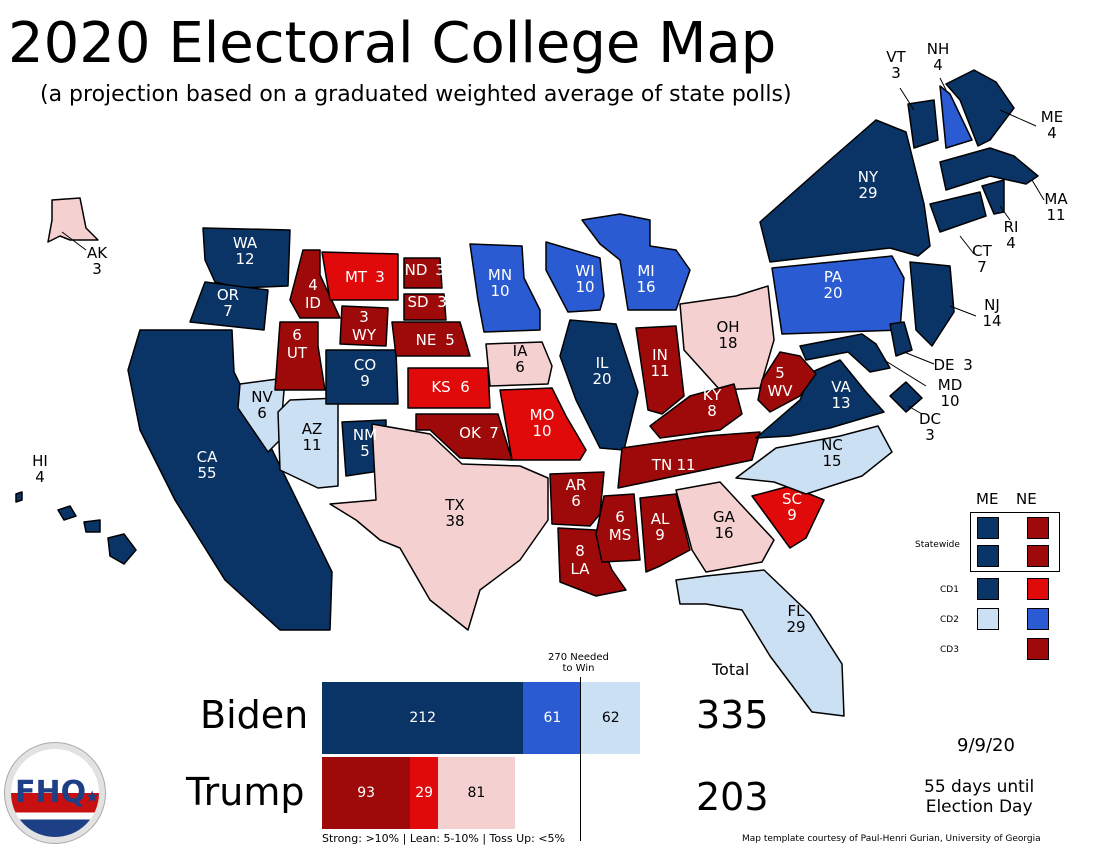 This screenshot has height=849, width=1099. I want to click on state-NE, so click(431, 339).